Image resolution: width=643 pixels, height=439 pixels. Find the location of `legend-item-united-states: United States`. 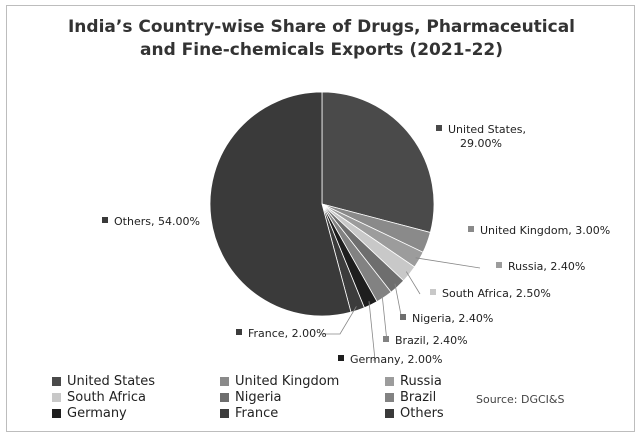

legend-item-united-states: United States is located at coordinates (136, 381).